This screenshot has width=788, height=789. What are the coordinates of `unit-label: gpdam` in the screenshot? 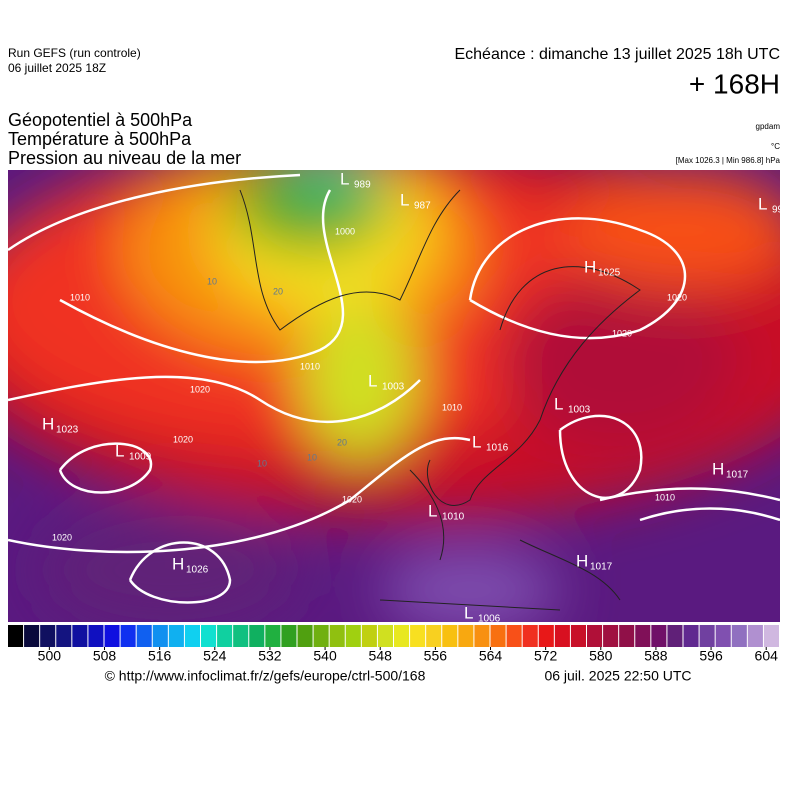 It's located at (768, 126).